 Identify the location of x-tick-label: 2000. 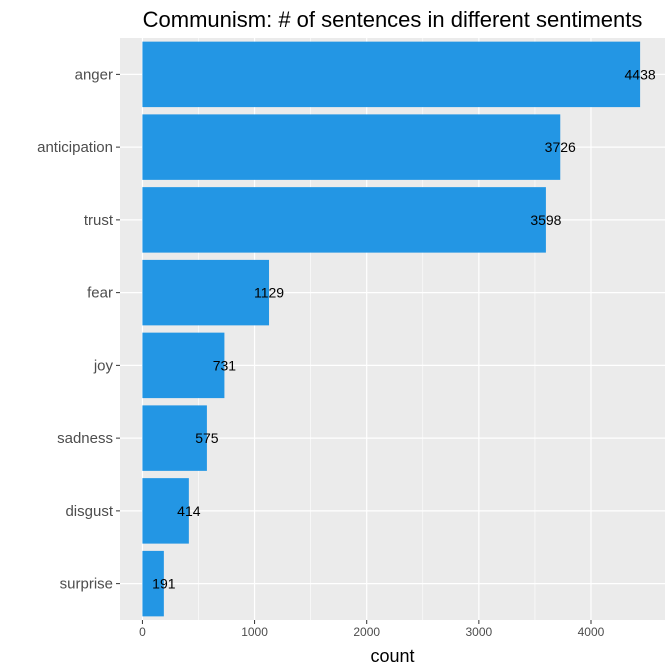
(366, 632).